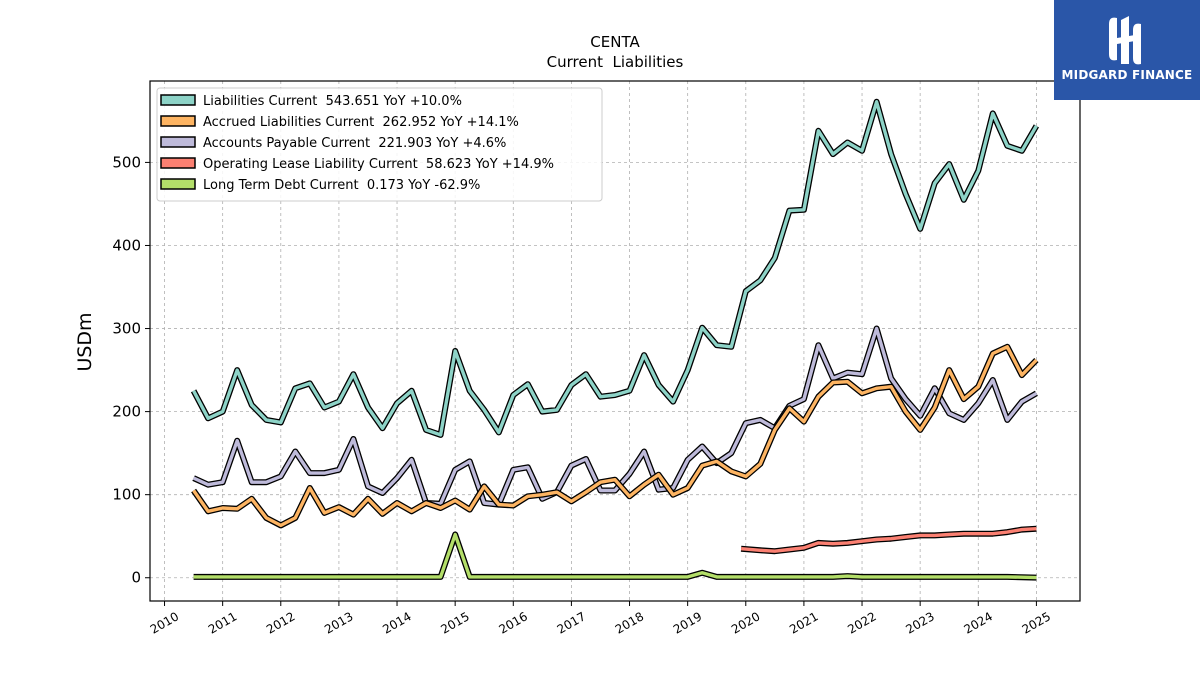 This screenshot has height=675, width=1200. I want to click on x-tick-label: 2016, so click(513, 622).